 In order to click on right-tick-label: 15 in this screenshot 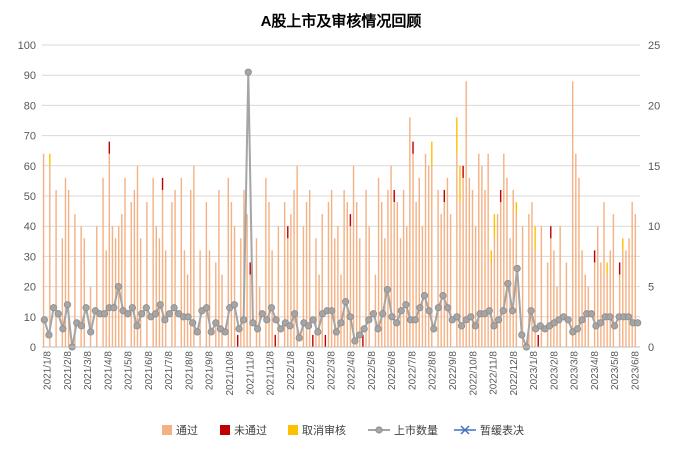, I will do `click(654, 167)`.